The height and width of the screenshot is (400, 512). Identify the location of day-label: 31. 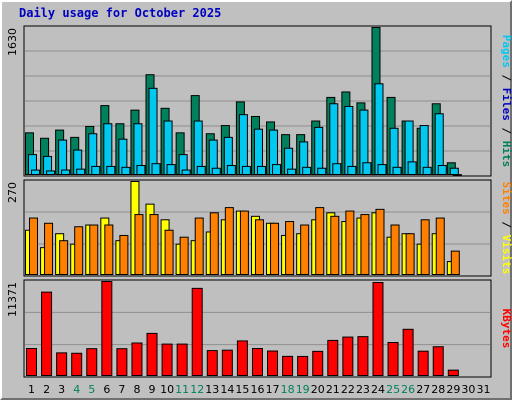
(483, 389).